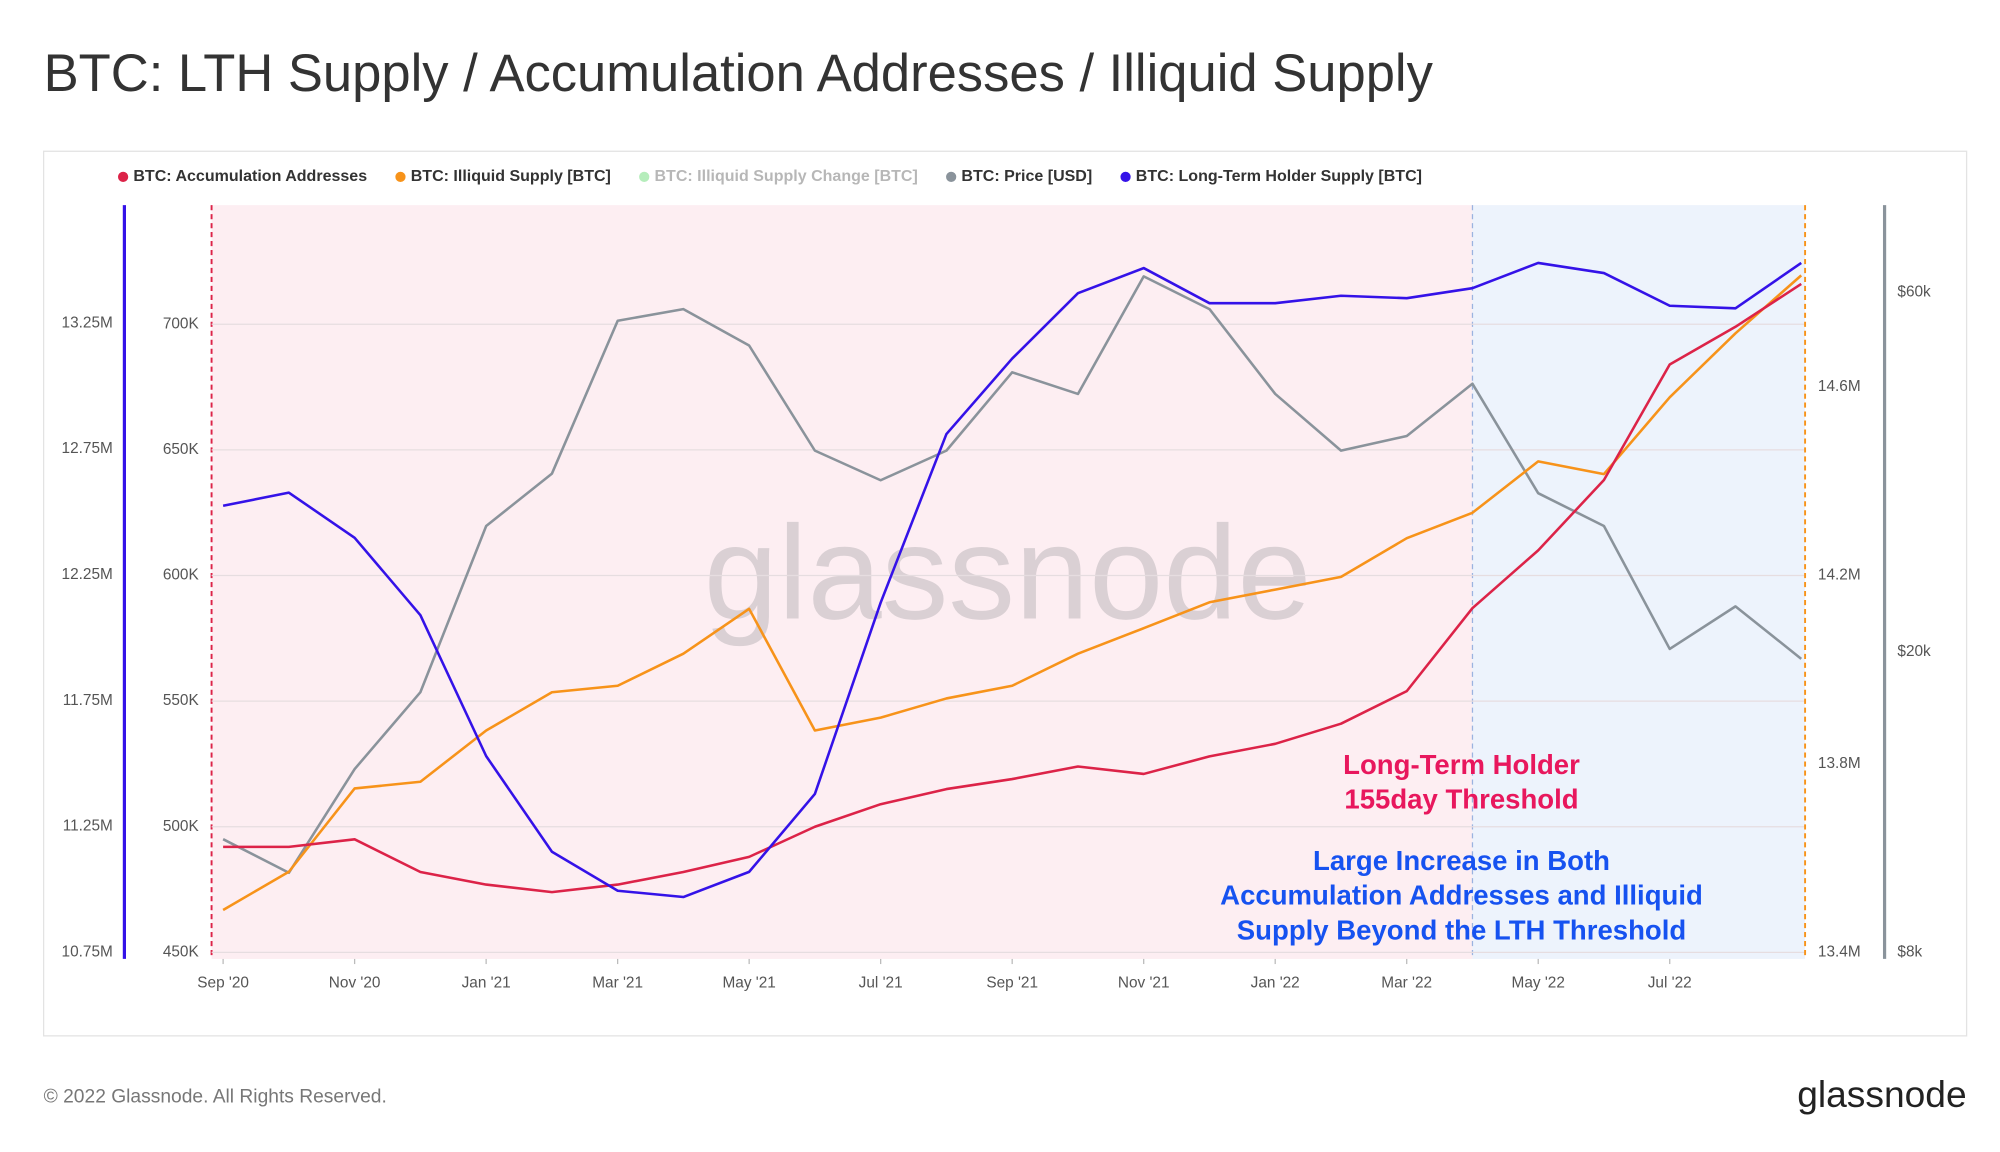  What do you see at coordinates (1461, 860) in the screenshot?
I see `annotation: Large Increase in Both` at bounding box center [1461, 860].